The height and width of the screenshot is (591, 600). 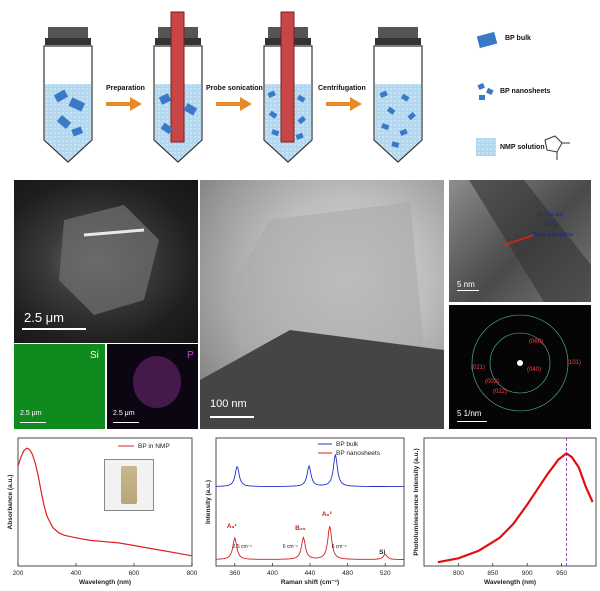 What do you see at coordinates (232, 417) in the screenshot?
I see `tem-scale-bar` at bounding box center [232, 417].